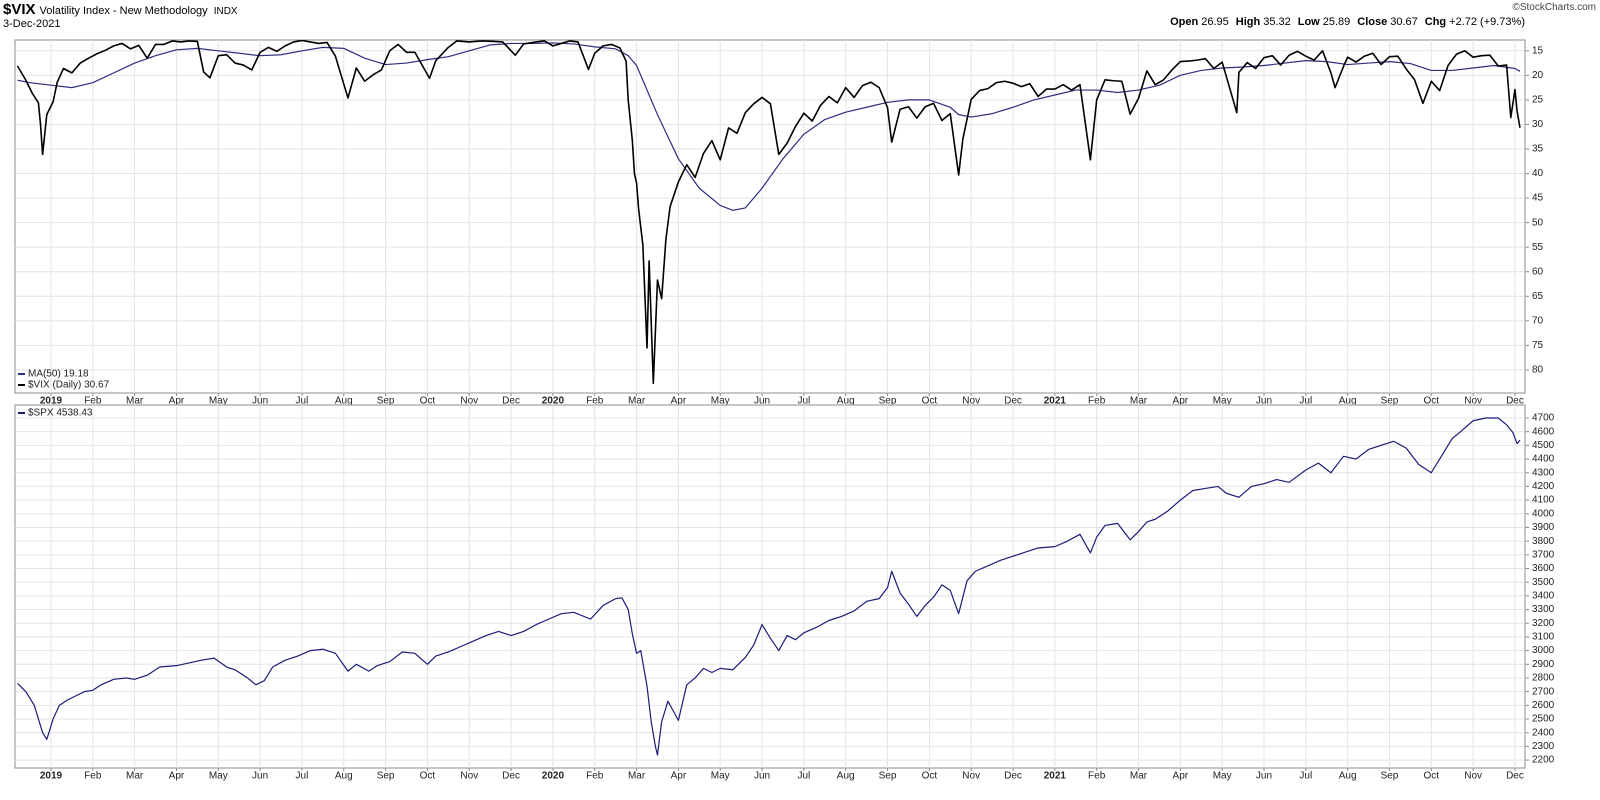 The height and width of the screenshot is (800, 1600). Describe the element at coordinates (1543, 513) in the screenshot. I see `y-tick-label: 4000` at that location.